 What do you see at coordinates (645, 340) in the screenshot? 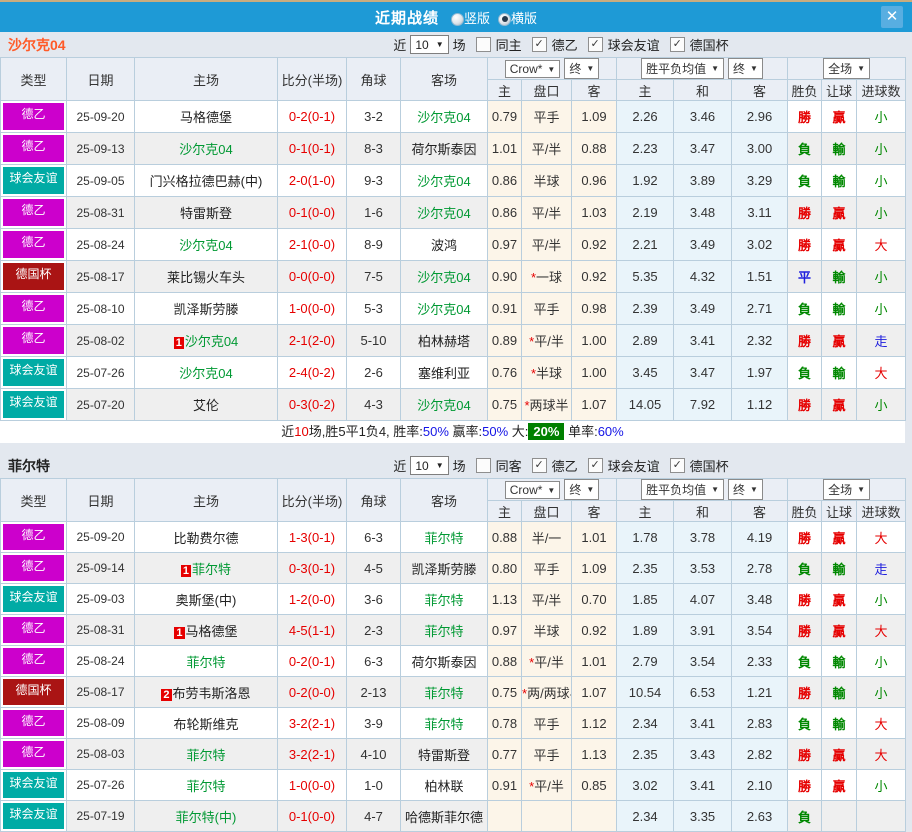
I see `avg-home-cell: 2.89` at bounding box center [645, 340].